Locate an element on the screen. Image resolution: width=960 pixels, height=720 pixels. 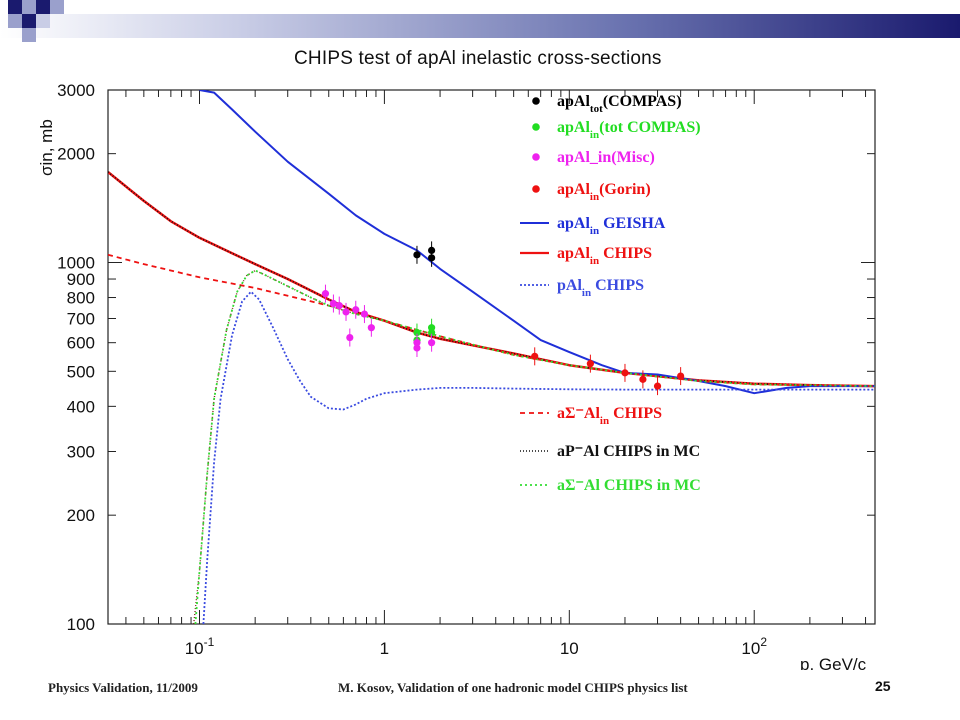
legend-label: aP⁻Al CHIPS in MC is located at coordinates (628, 451).